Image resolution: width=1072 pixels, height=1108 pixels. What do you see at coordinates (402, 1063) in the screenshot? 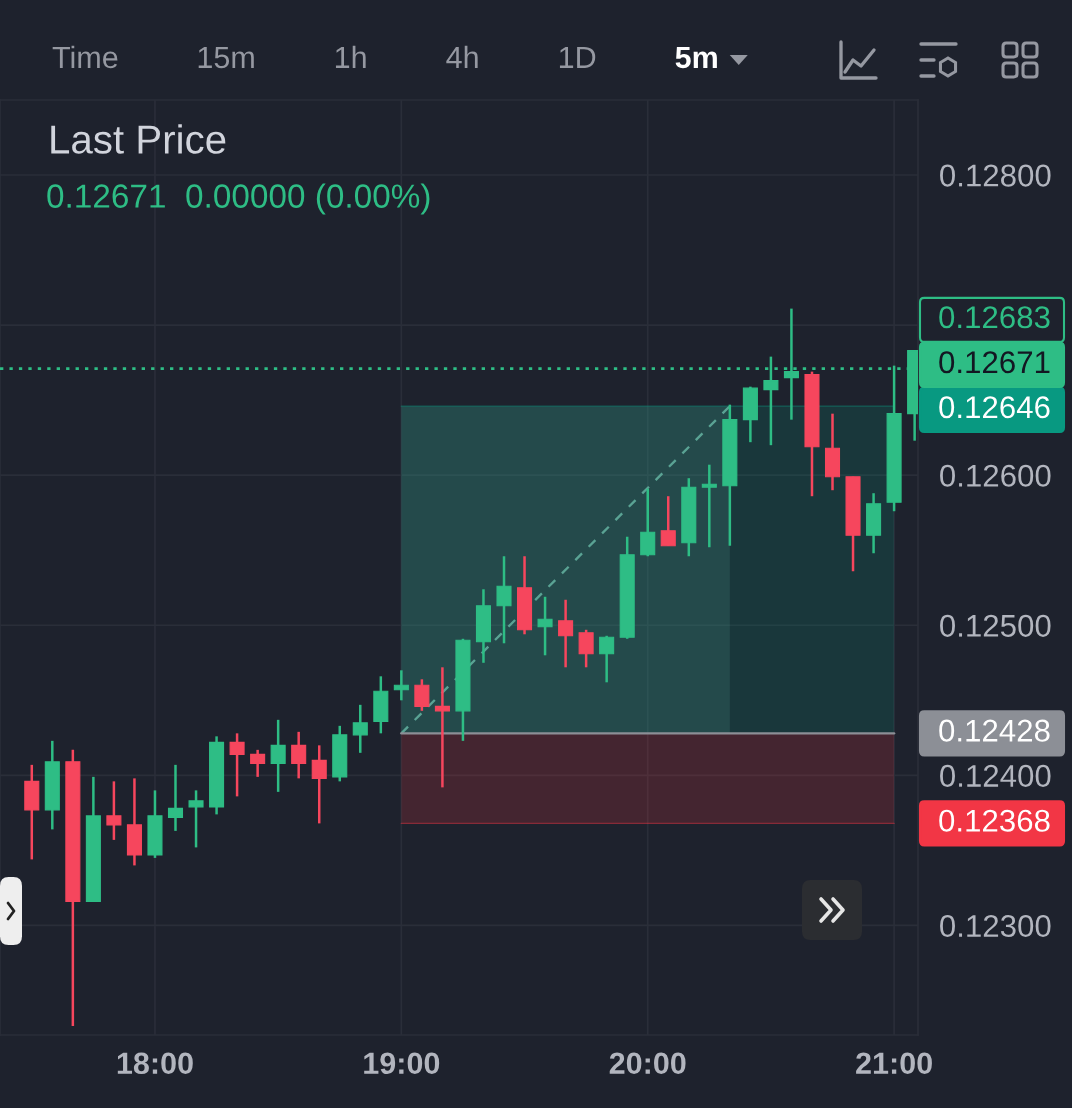
I see `x-tick-label: 19:00` at bounding box center [402, 1063].